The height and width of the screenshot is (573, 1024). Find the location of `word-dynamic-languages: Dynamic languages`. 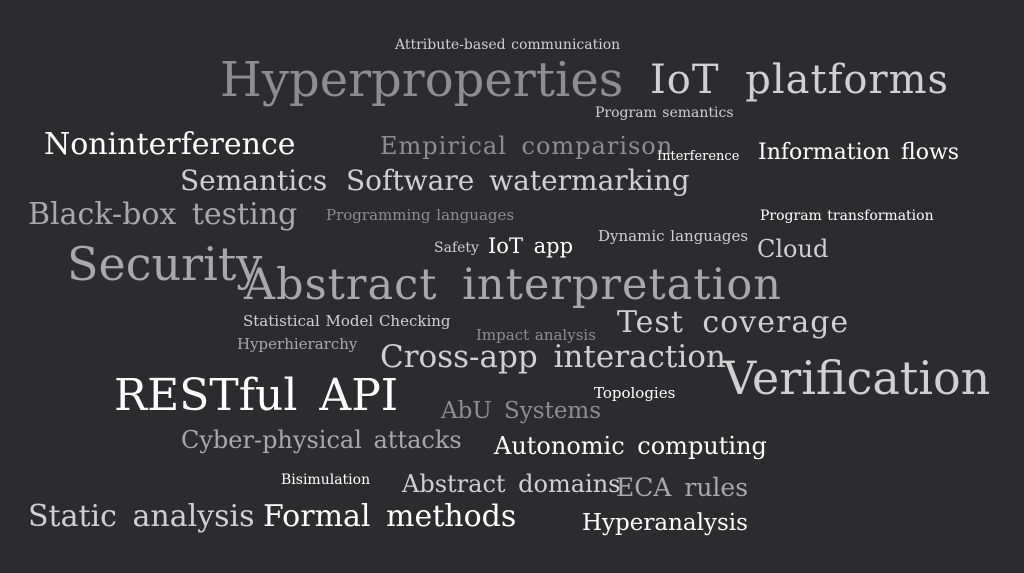

word-dynamic-languages: Dynamic languages is located at coordinates (673, 236).